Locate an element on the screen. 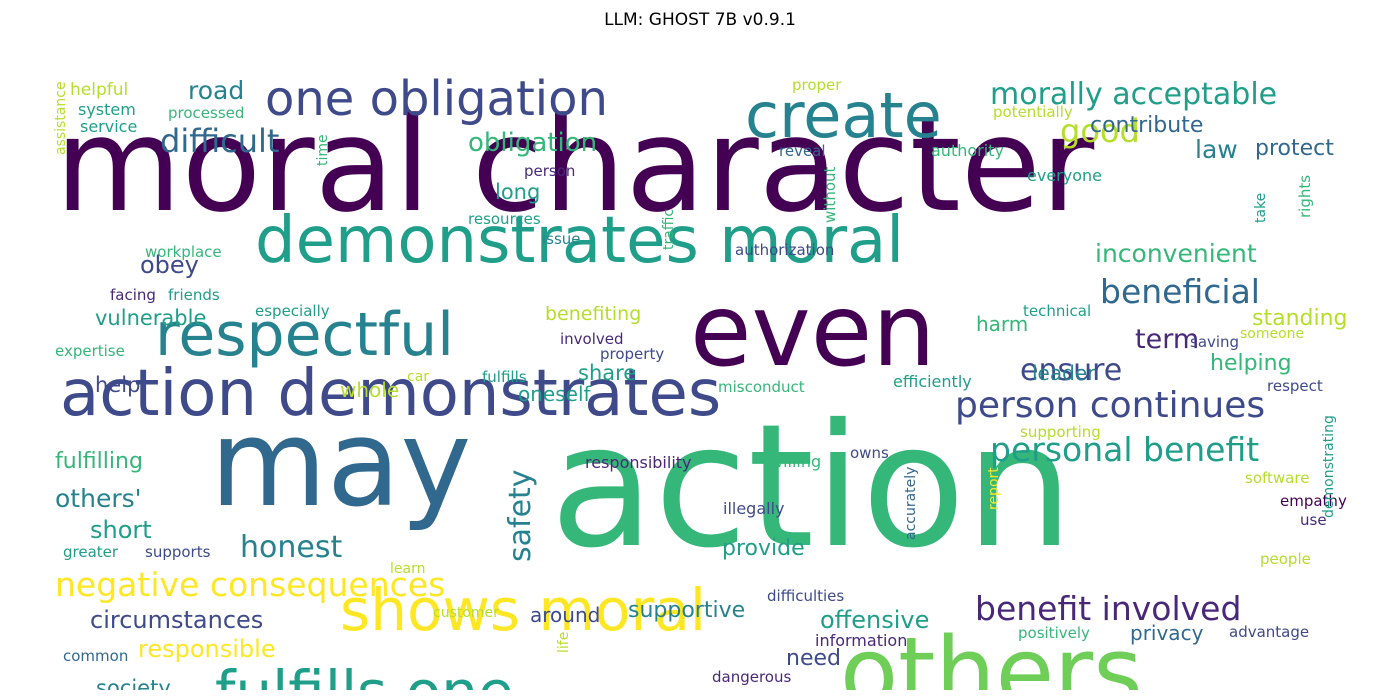 This screenshot has width=1400, height=700. word-willing: willing is located at coordinates (795, 461).